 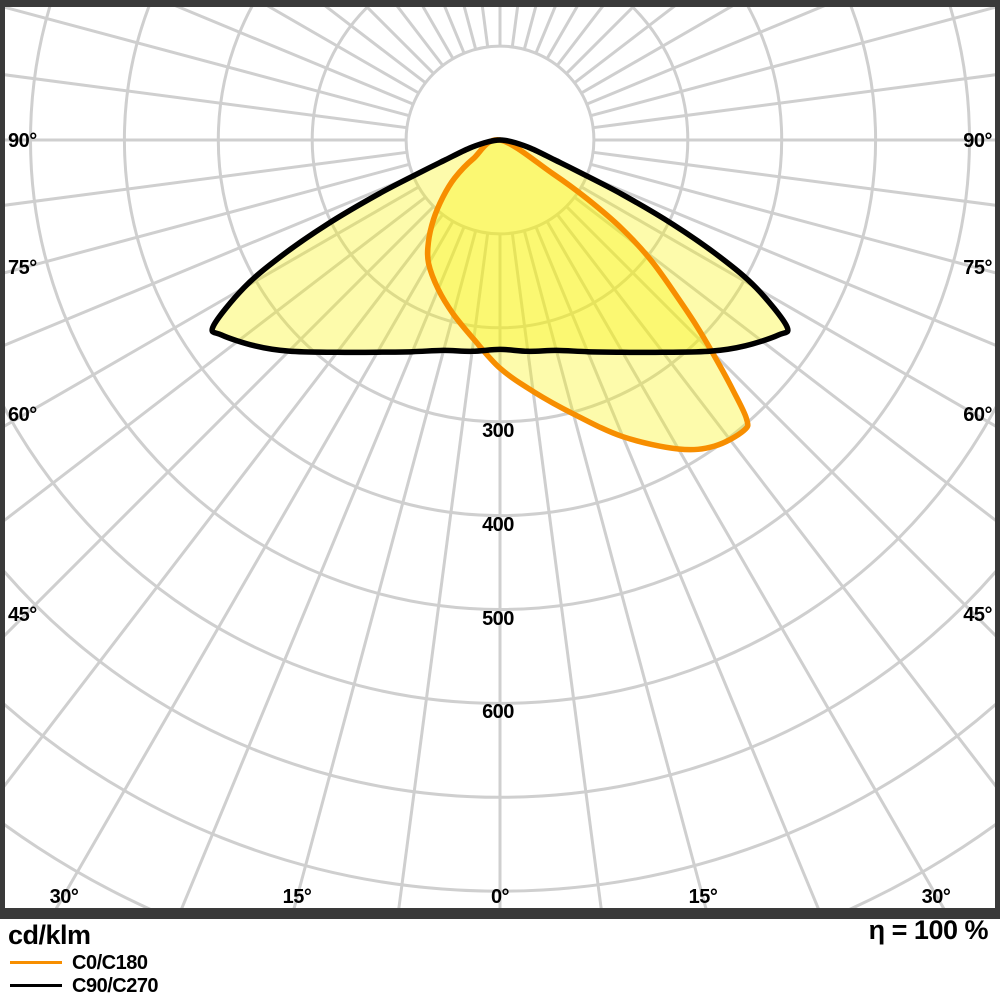 What do you see at coordinates (580, 37) in the screenshot?
I see `grid-spoke-142.5` at bounding box center [580, 37].